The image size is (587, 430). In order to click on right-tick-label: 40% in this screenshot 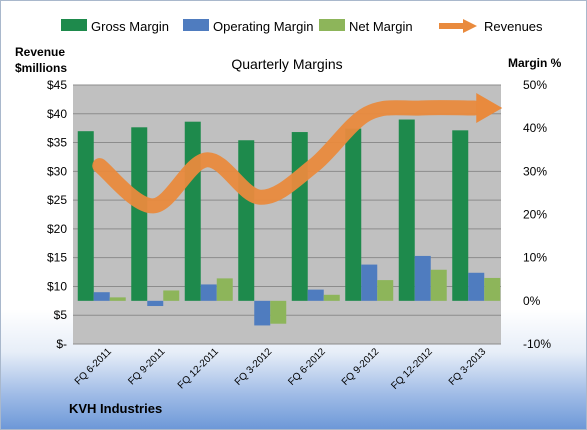, I will do `click(535, 128)`.